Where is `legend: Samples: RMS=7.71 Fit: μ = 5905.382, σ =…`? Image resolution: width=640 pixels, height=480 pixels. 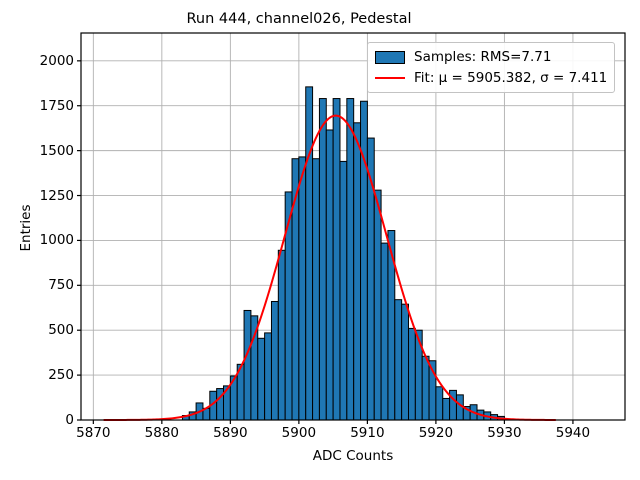 legend: Samples: RMS=7.71 Fit: μ = 5905.382, σ =… is located at coordinates (491, 67).